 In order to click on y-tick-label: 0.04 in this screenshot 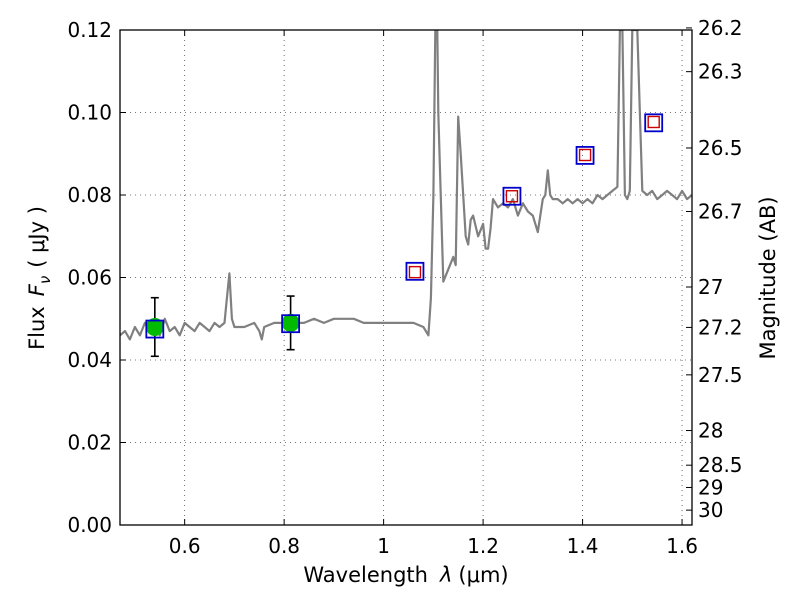, I will do `click(89, 360)`.